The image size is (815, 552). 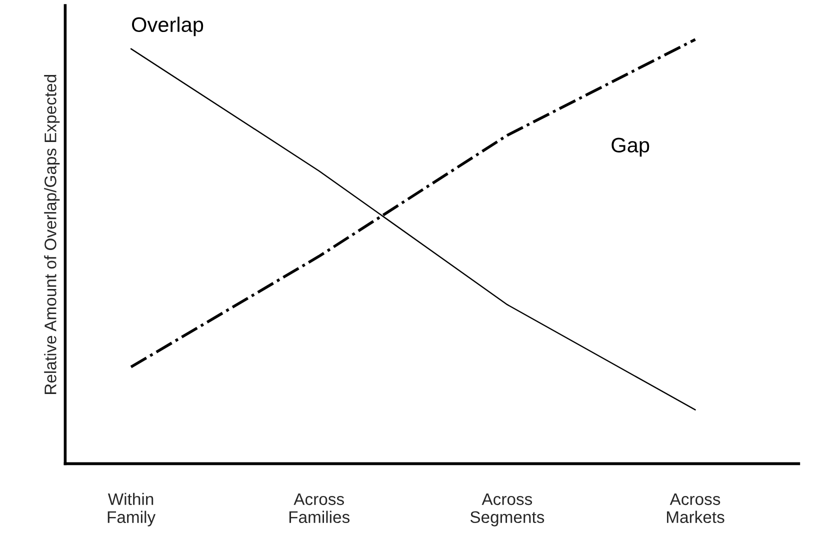 I want to click on series-label: Overlap, so click(x=168, y=26).